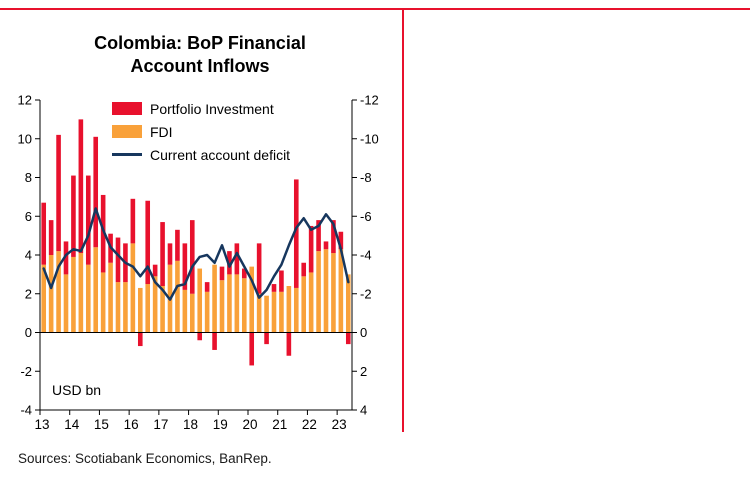 This screenshot has width=750, height=482. What do you see at coordinates (26, 410) in the screenshot?
I see `left-axis-tick-label: -4` at bounding box center [26, 410].